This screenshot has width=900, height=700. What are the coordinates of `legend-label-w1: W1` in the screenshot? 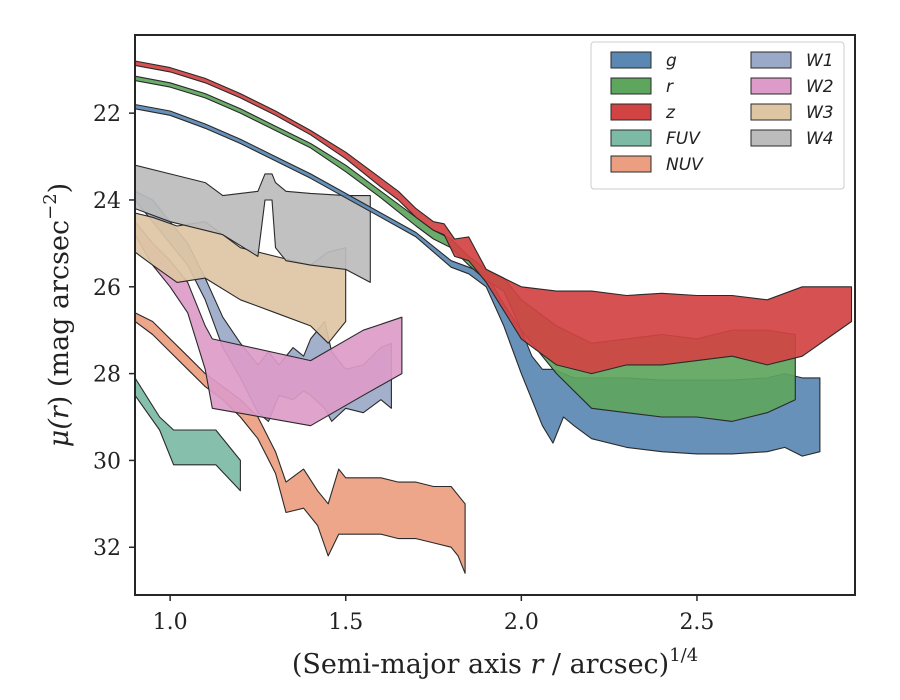 It's located at (820, 61).